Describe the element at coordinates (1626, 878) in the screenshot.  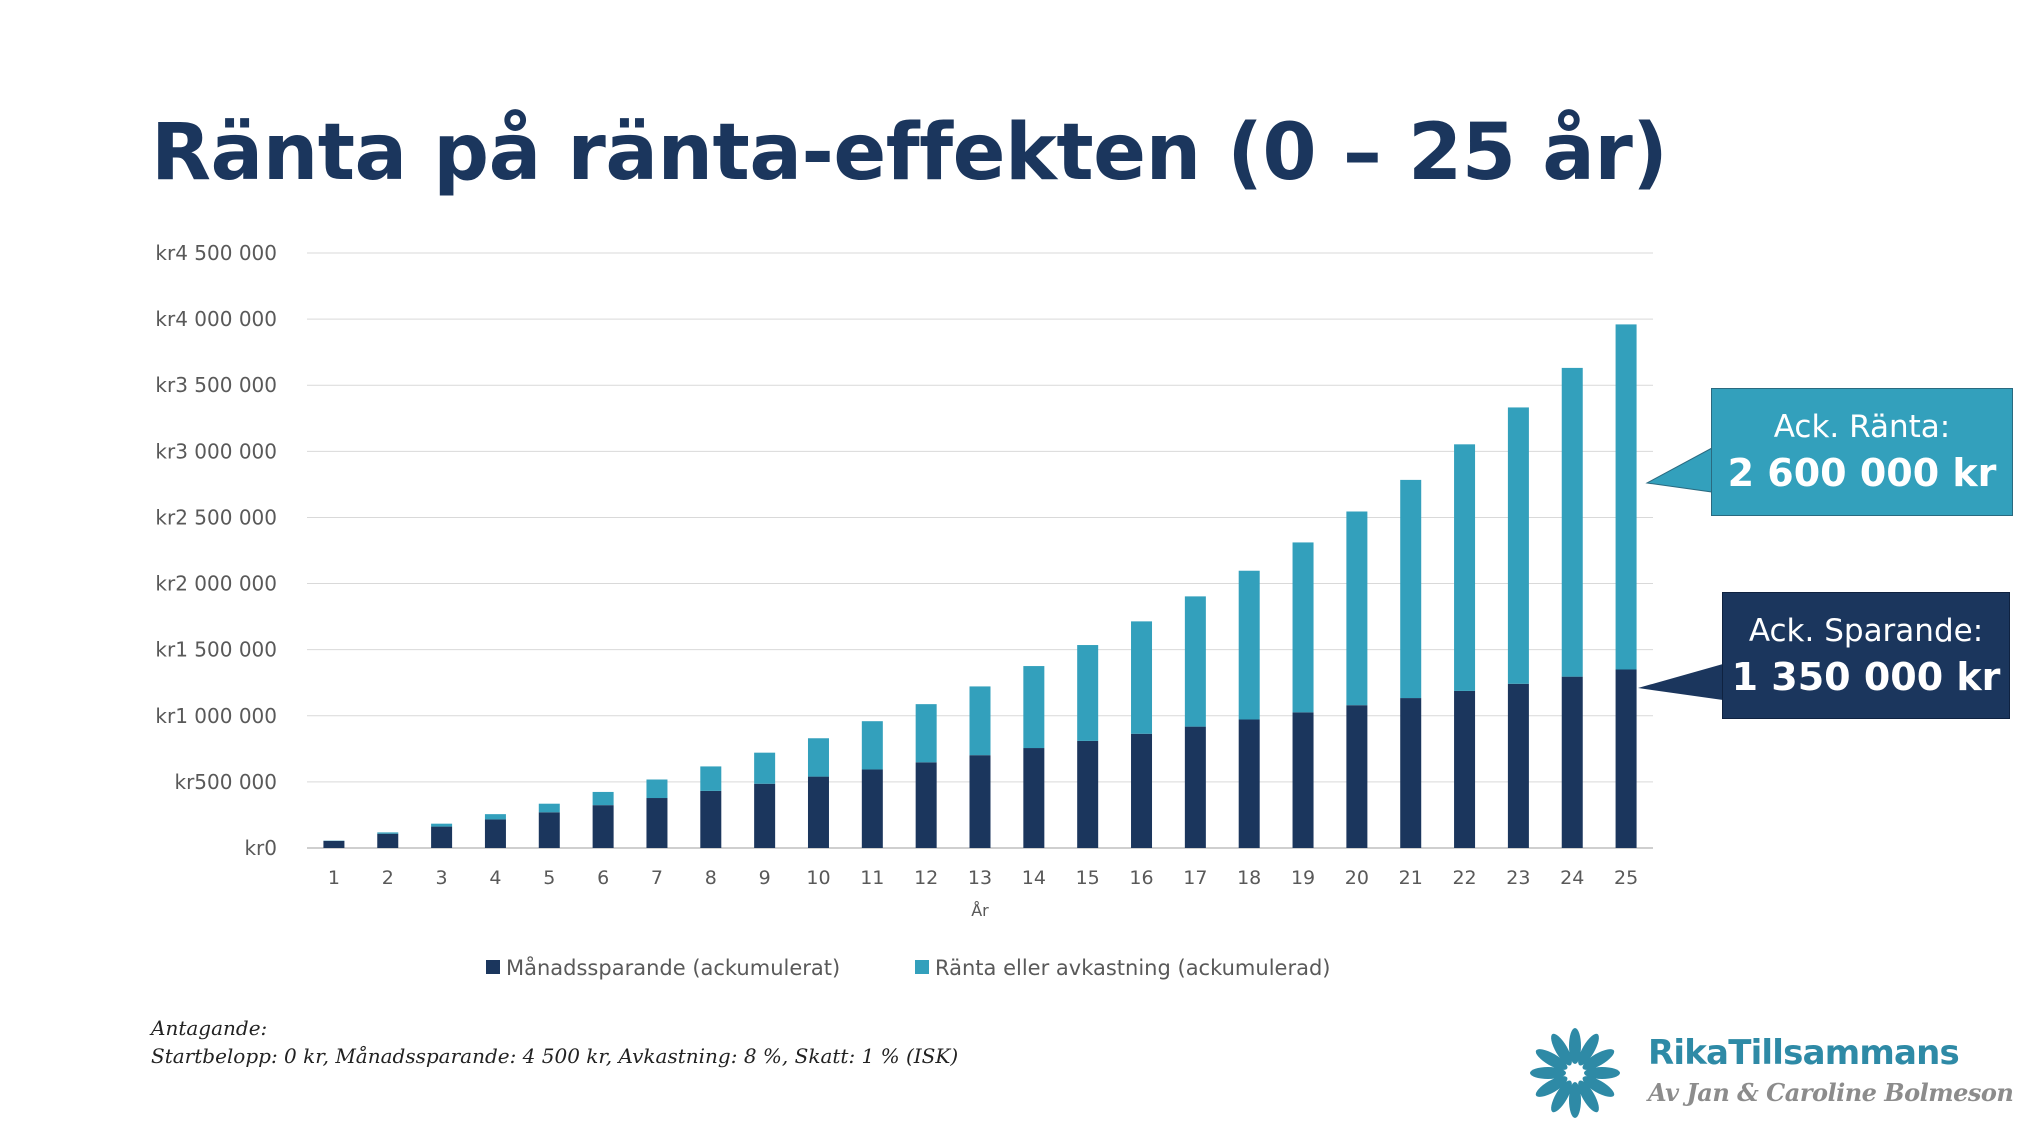
I see `x-tick-label: 25` at that location.